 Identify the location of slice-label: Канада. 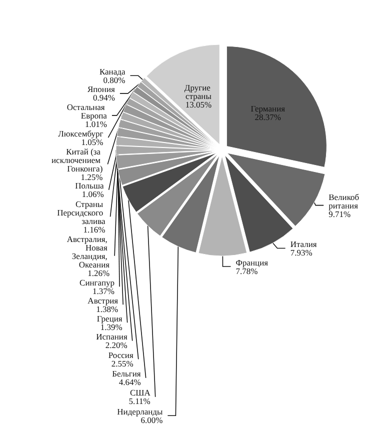
(112, 71).